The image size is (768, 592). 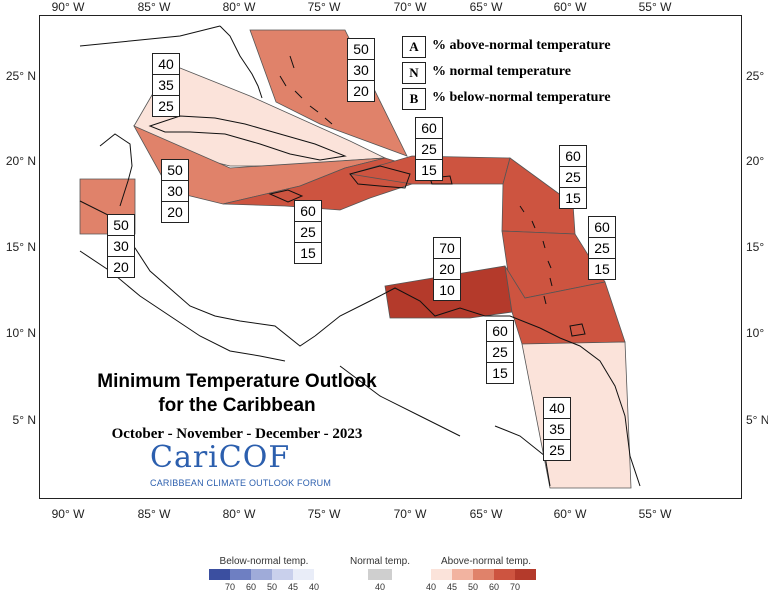 I want to click on legend-above-title: Above-normal temp., so click(x=486, y=561).